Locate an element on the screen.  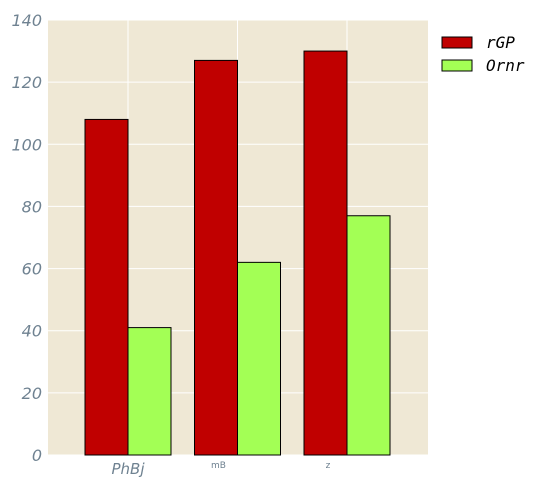
x-tick-label: mB is located at coordinates (218, 466).